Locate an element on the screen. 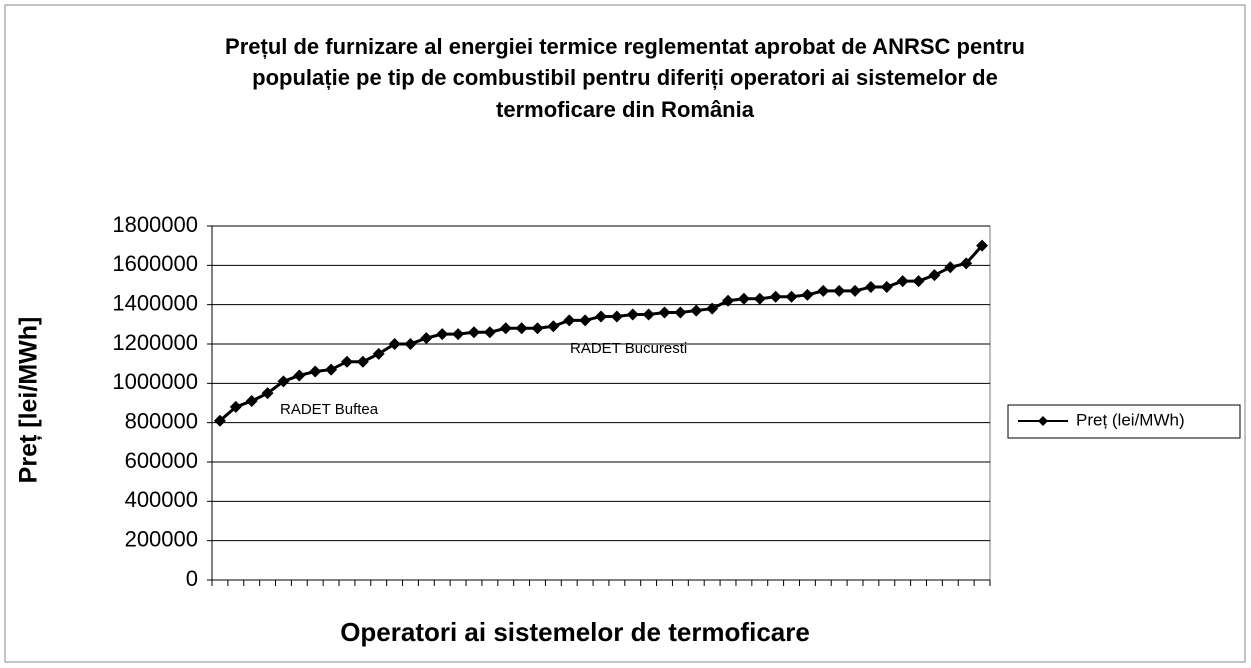 The width and height of the screenshot is (1251, 668). y-tick-label: 1000000 is located at coordinates (155, 381).